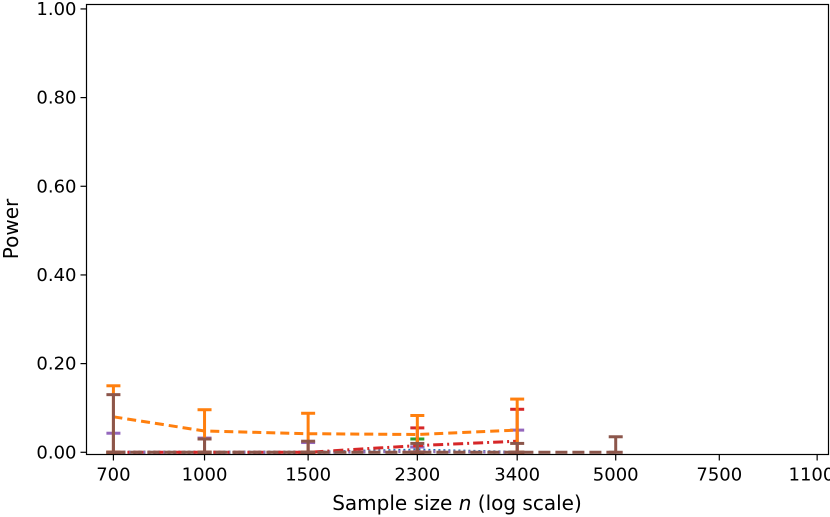 The image size is (830, 517). I want to click on x-tick-label: 11000, so click(809, 475).